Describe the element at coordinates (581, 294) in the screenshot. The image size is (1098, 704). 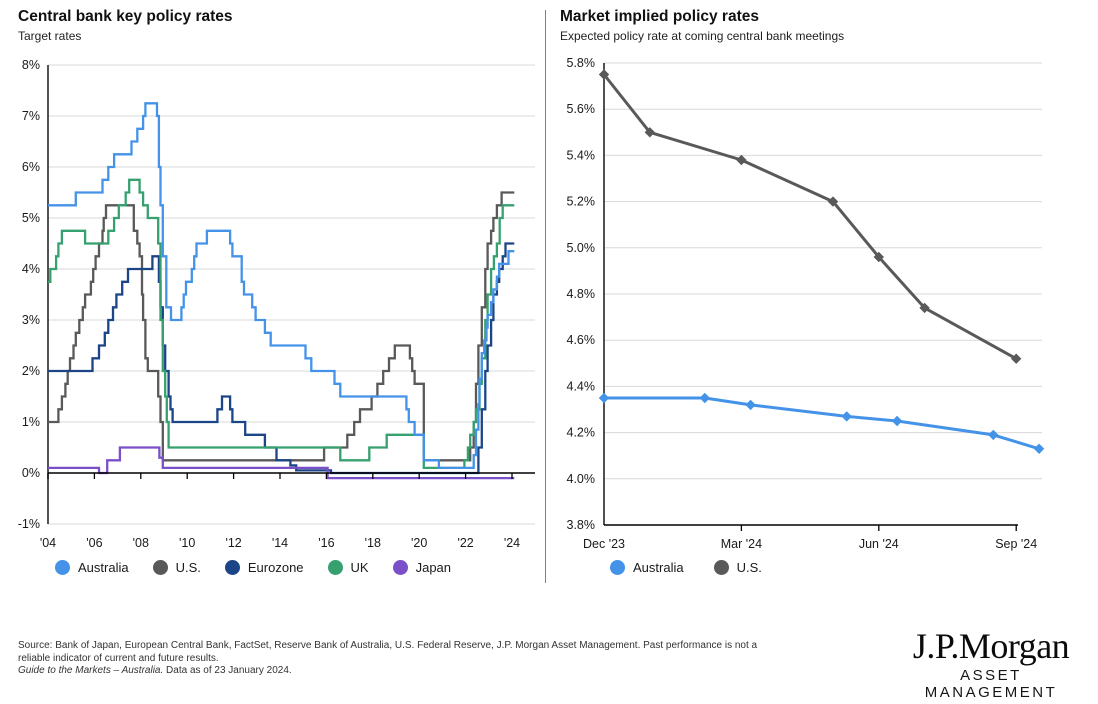
I see `y-axis-tick-label: 4.8%` at that location.